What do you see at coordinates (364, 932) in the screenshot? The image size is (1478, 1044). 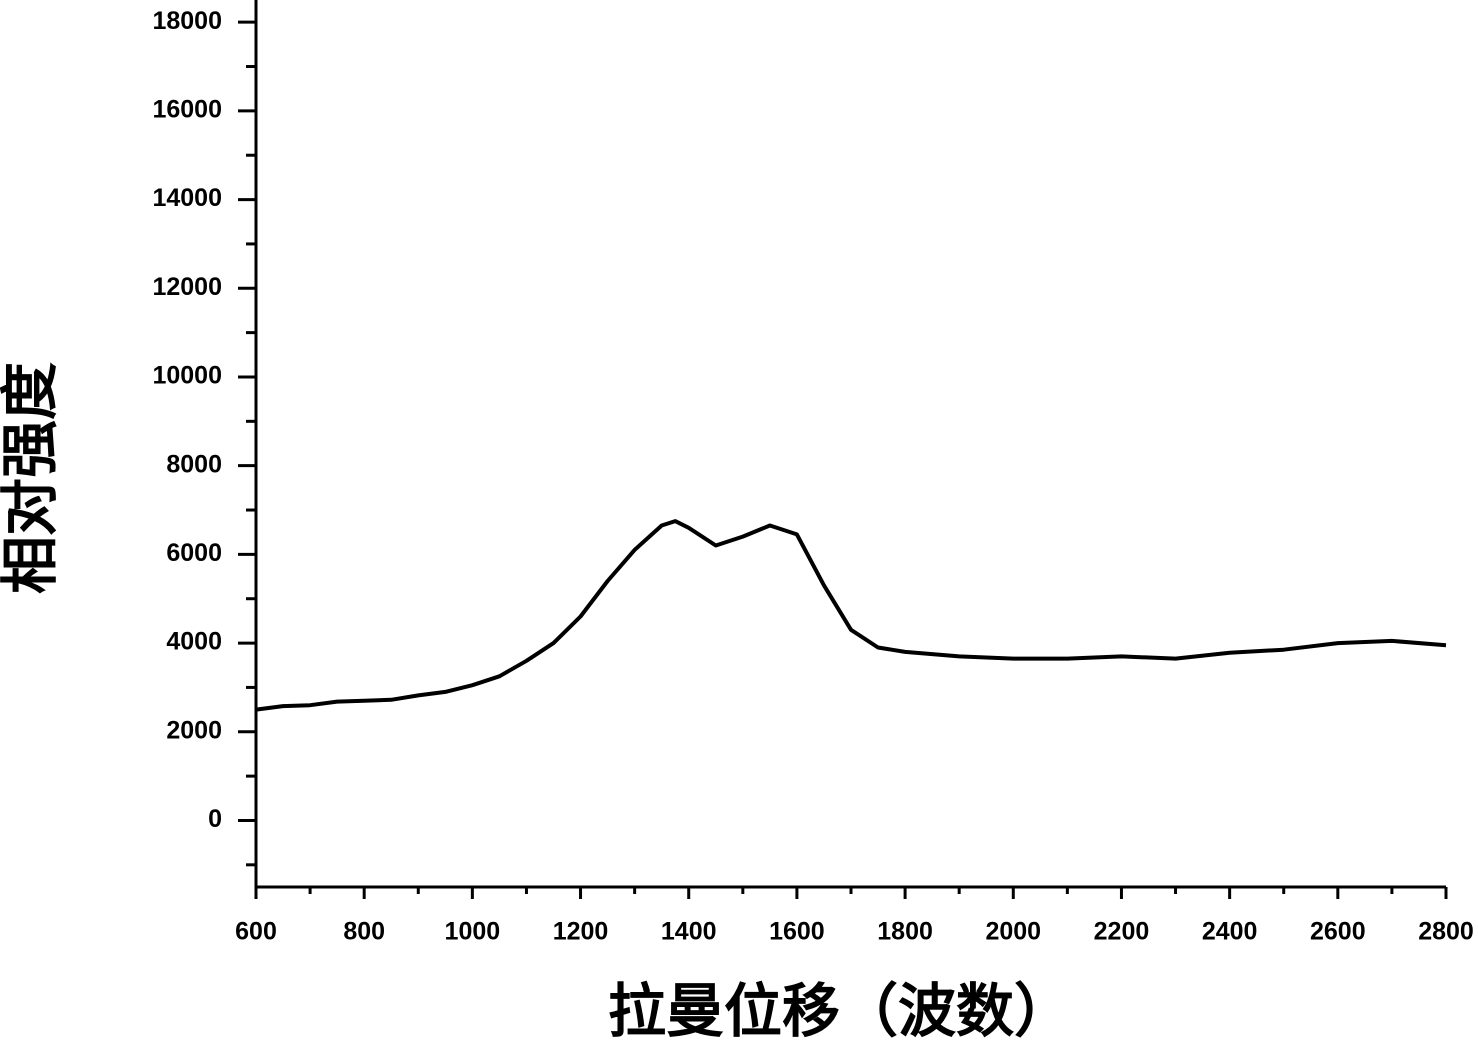 I see `x-tick-label: 800` at bounding box center [364, 932].